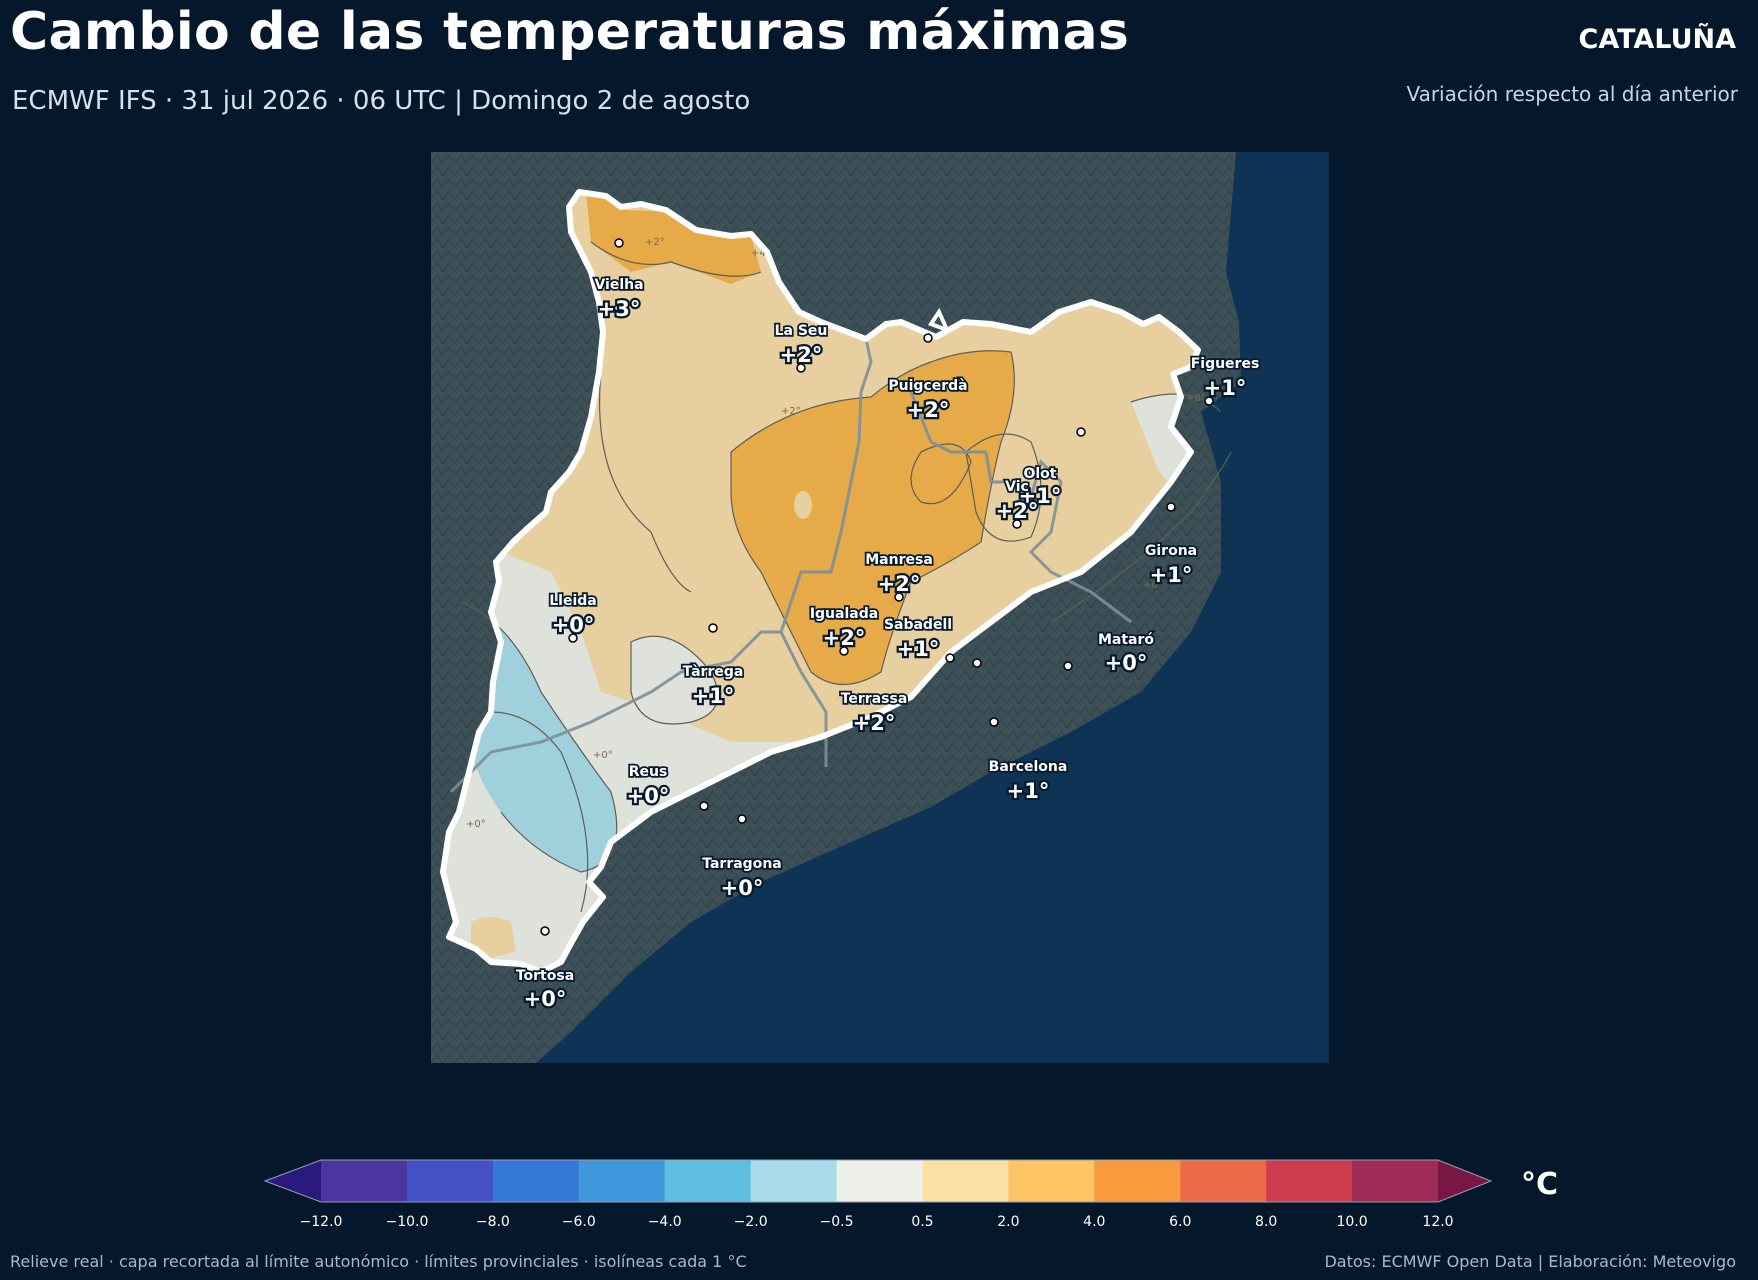 The image size is (1758, 1280). Describe the element at coordinates (939, 320) in the screenshot. I see `llivia-enclave` at that location.